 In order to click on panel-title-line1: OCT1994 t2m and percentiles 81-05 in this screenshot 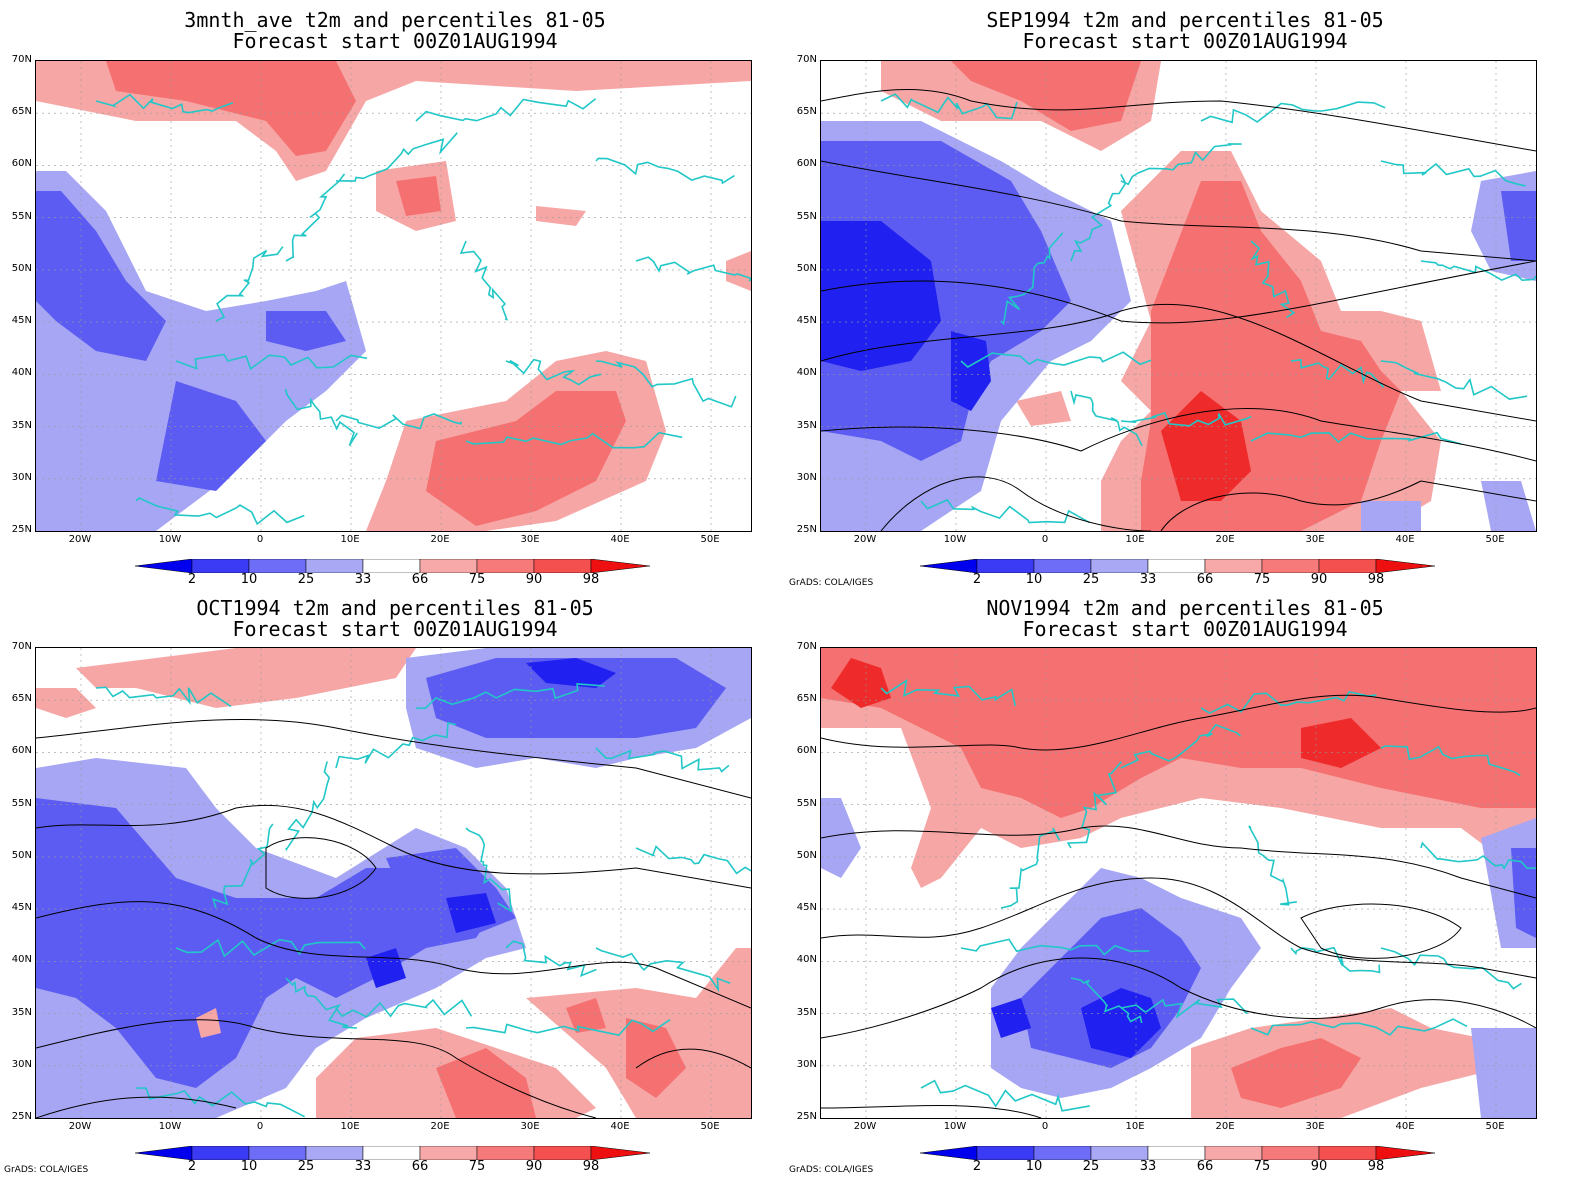, I will do `click(395, 608)`.